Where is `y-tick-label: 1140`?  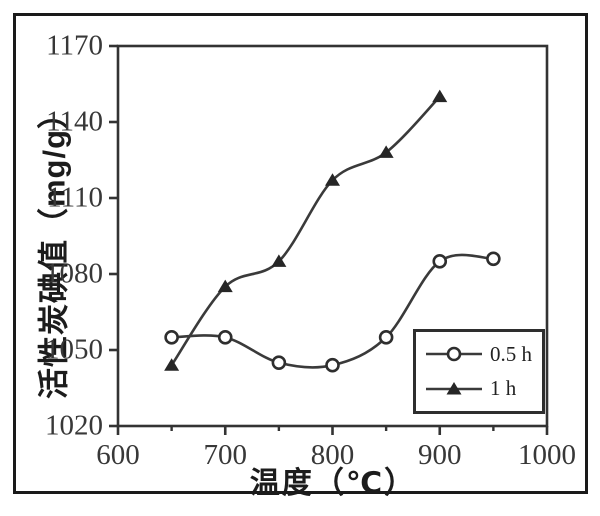
y-tick-label: 1140 is located at coordinates (74, 121).